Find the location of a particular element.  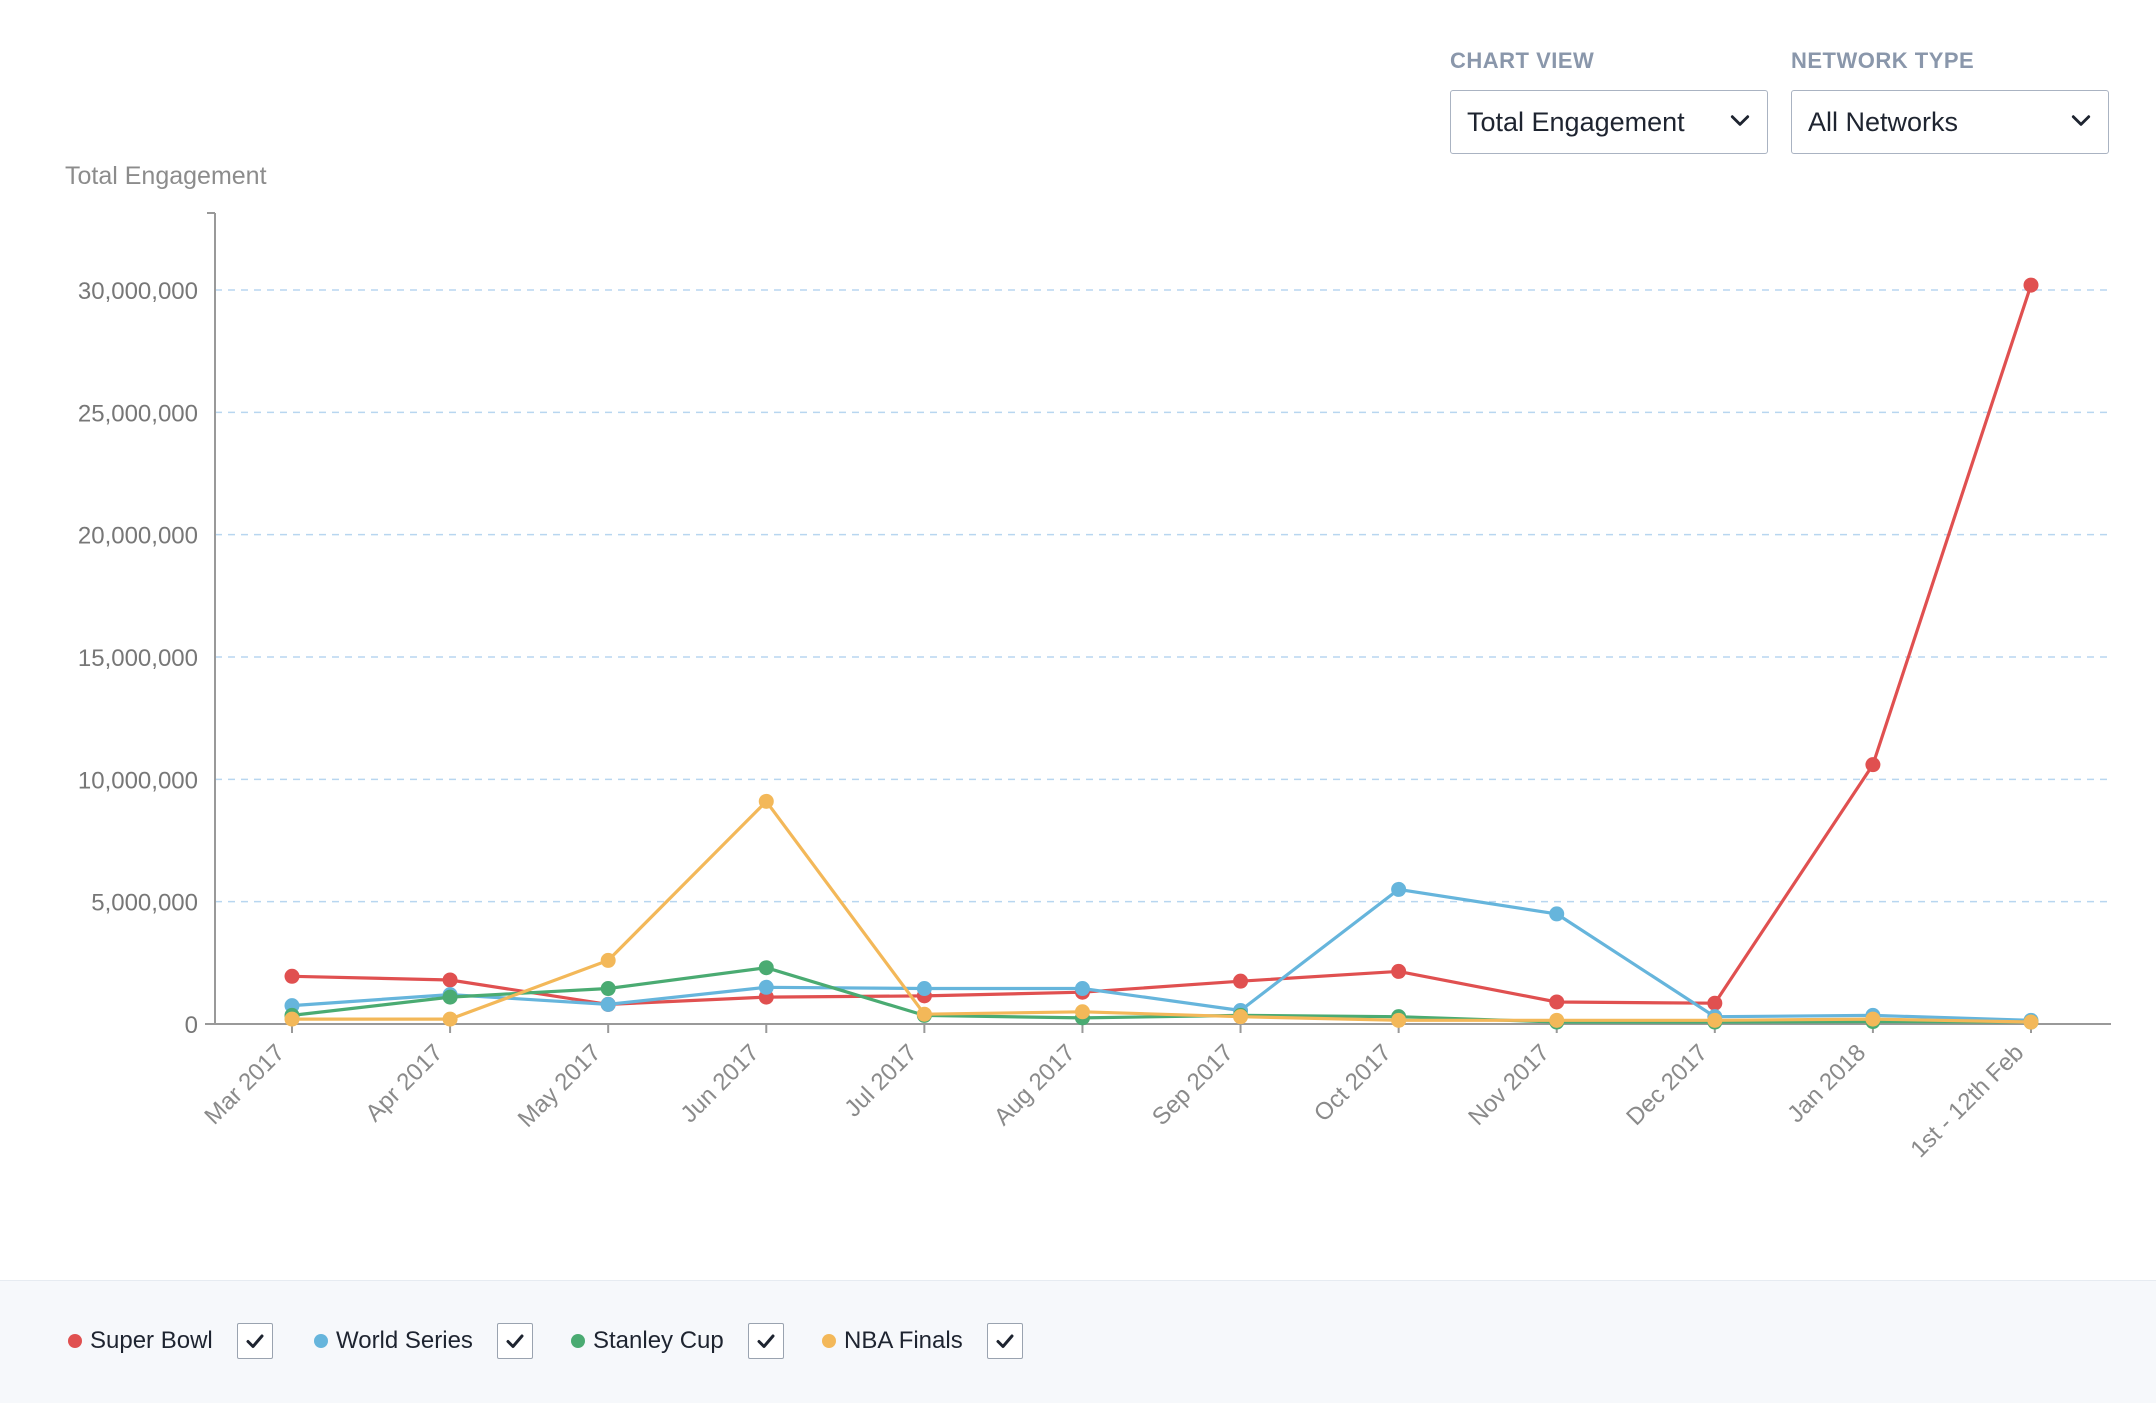

x-tick-label: Dec 2017 is located at coordinates (1667, 1085).